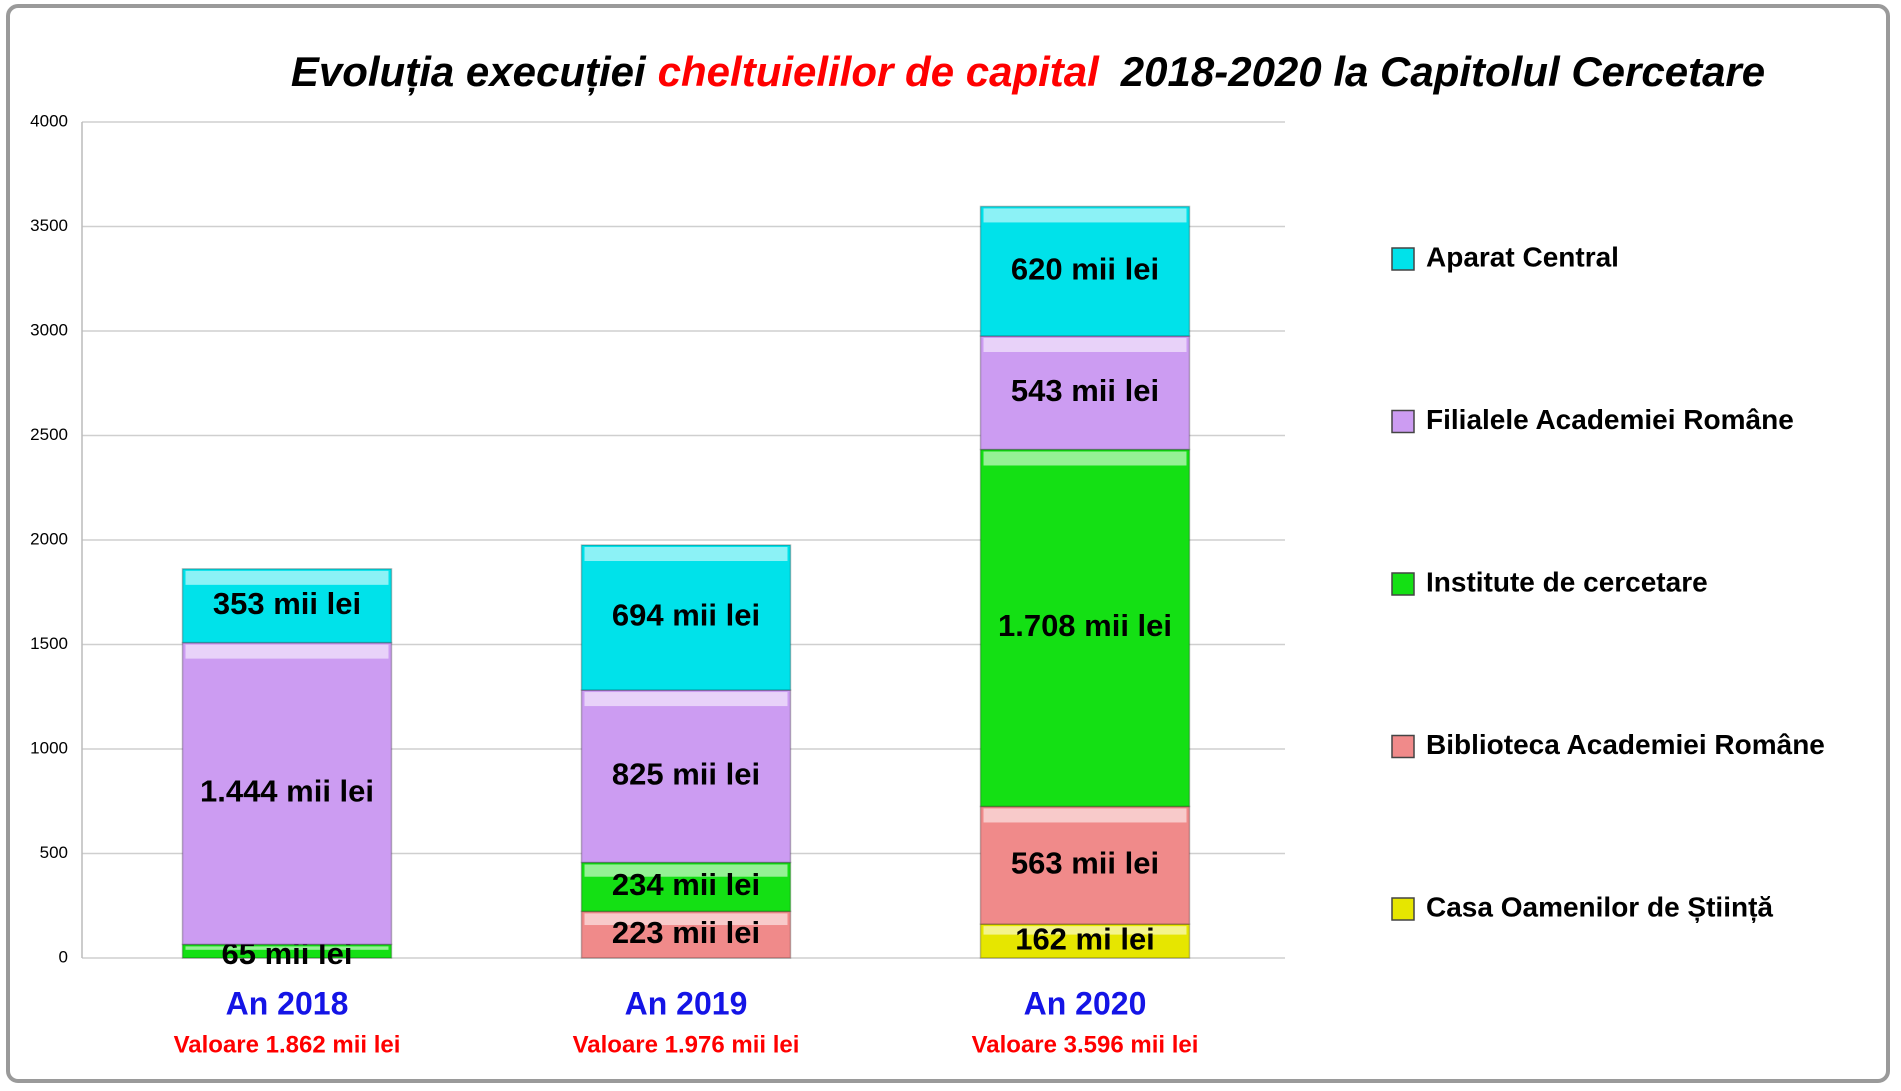 This screenshot has width=1901, height=1091. What do you see at coordinates (1442, 71) in the screenshot?
I see `title-part: 2018-2020 la Capitolul Cercetare` at bounding box center [1442, 71].